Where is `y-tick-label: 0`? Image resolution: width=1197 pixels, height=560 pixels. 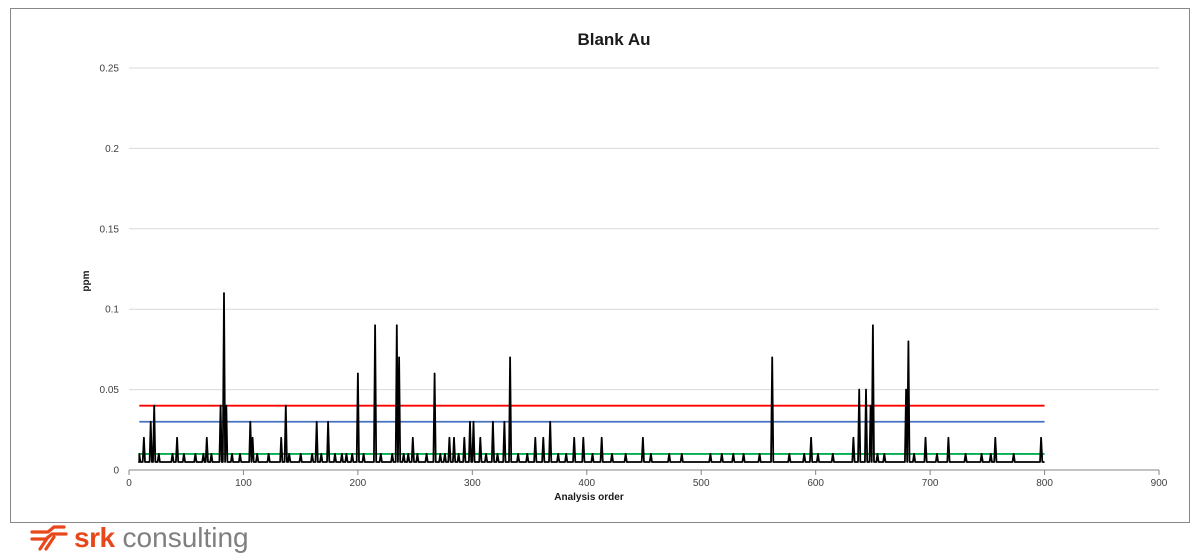
y-tick-label: 0 is located at coordinates (116, 471).